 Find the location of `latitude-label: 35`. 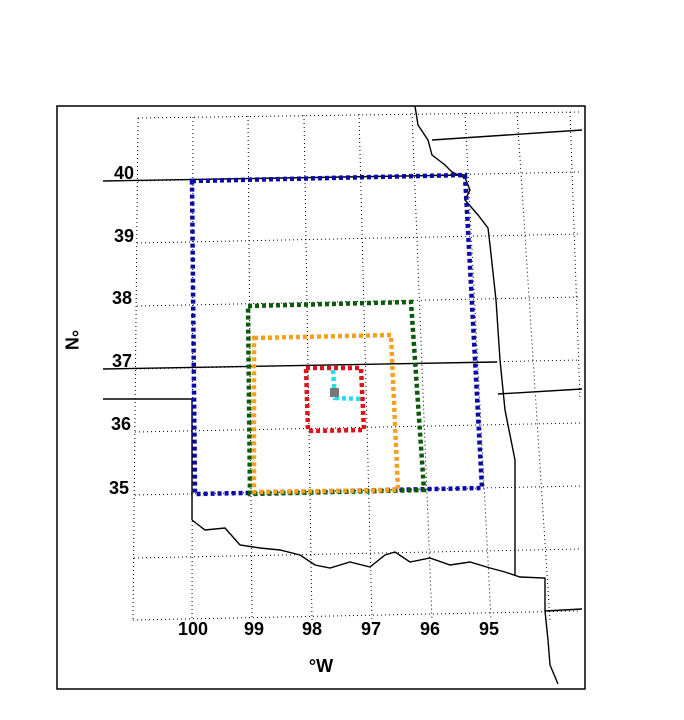

latitude-label: 35 is located at coordinates (119, 488).